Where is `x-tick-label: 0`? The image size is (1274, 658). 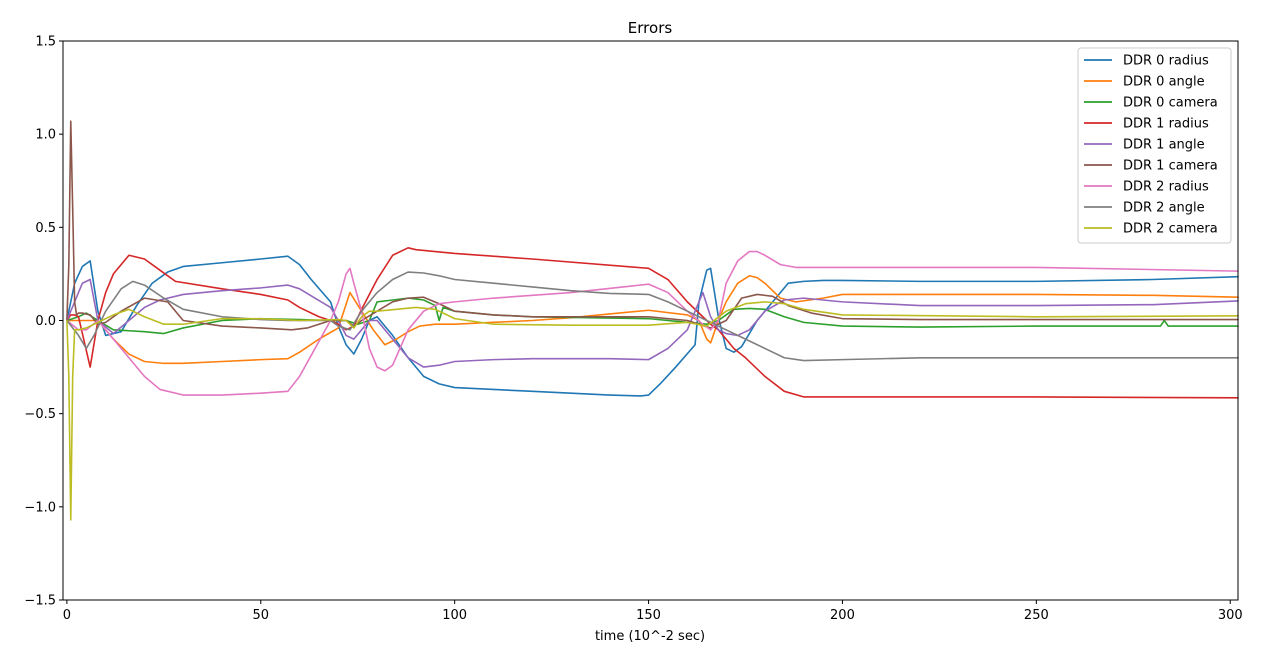 x-tick-label: 0 is located at coordinates (67, 615).